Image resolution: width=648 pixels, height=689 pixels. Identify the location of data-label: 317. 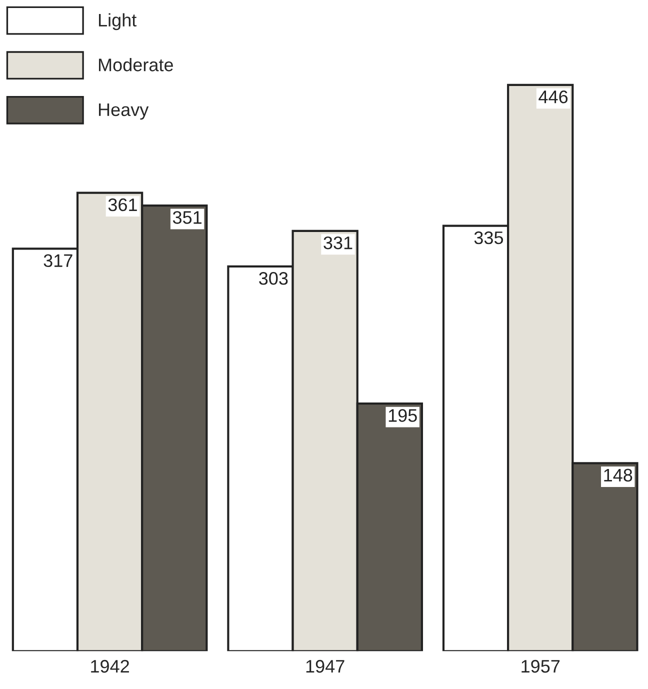
(58, 261).